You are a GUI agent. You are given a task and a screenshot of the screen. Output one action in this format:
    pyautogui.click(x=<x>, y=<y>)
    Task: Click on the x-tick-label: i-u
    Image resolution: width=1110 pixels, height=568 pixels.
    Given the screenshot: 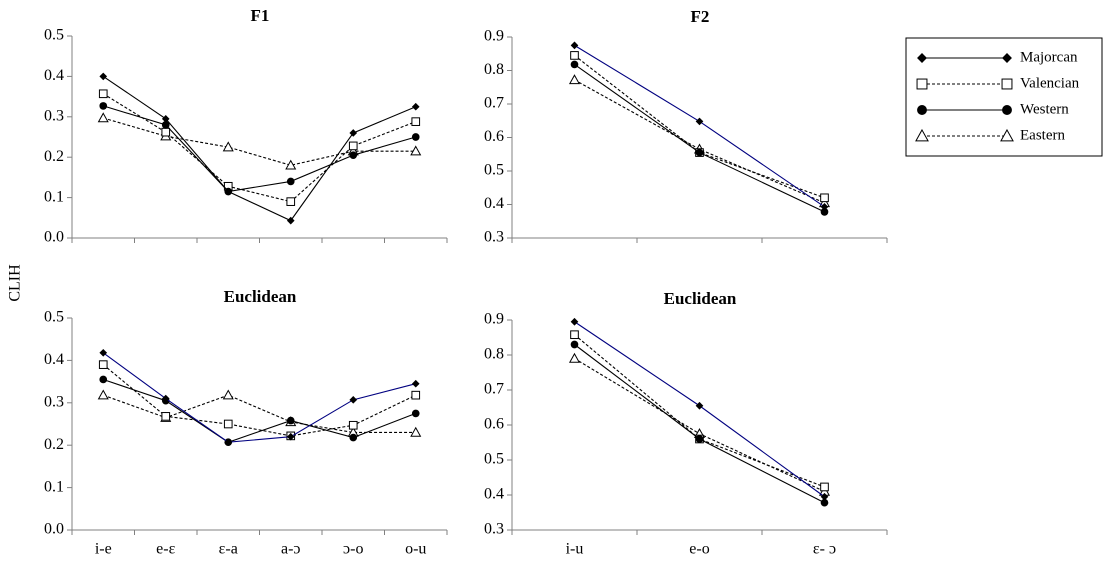 What is the action you would take?
    pyautogui.click(x=575, y=549)
    